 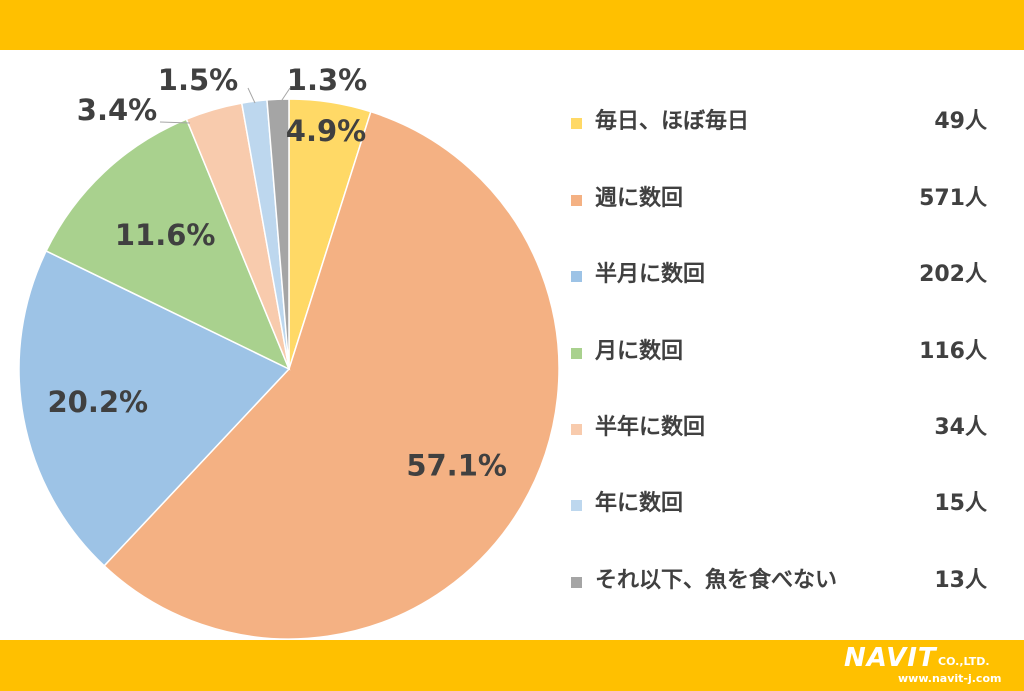 What do you see at coordinates (791, 428) in the screenshot?
I see `legend-item-half-yearly: 半年に数回 34人` at bounding box center [791, 428].